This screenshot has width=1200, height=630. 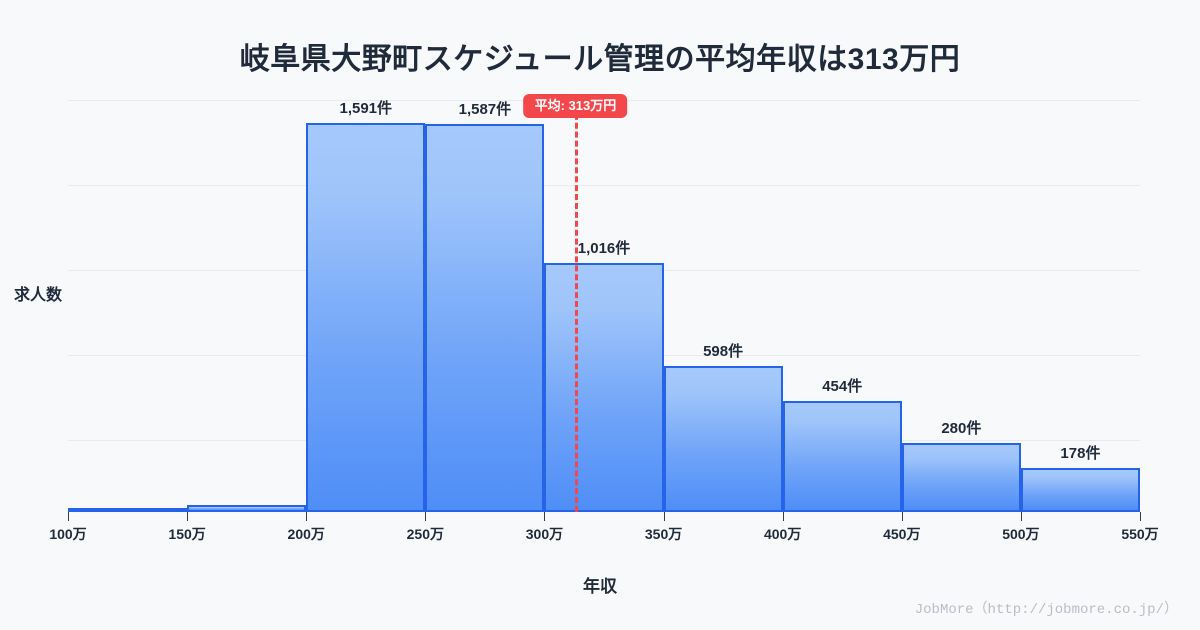 What do you see at coordinates (604, 387) in the screenshot?
I see `bar-300万` at bounding box center [604, 387].